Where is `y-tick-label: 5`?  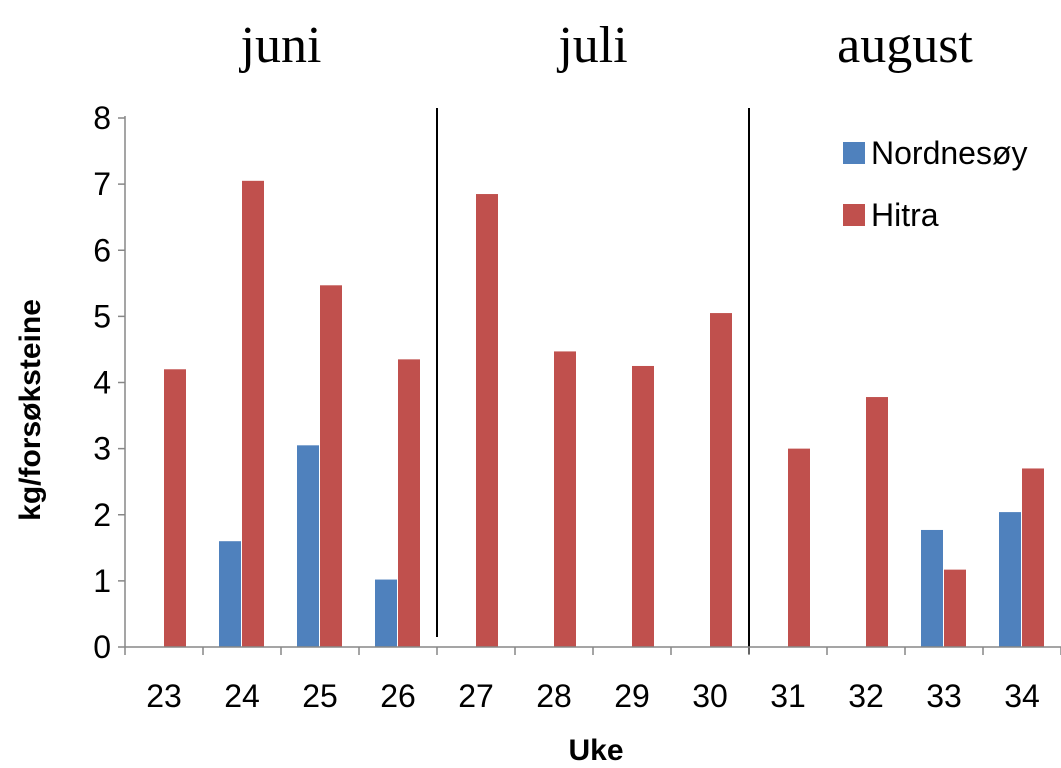
y-tick-label: 5 is located at coordinates (102, 316).